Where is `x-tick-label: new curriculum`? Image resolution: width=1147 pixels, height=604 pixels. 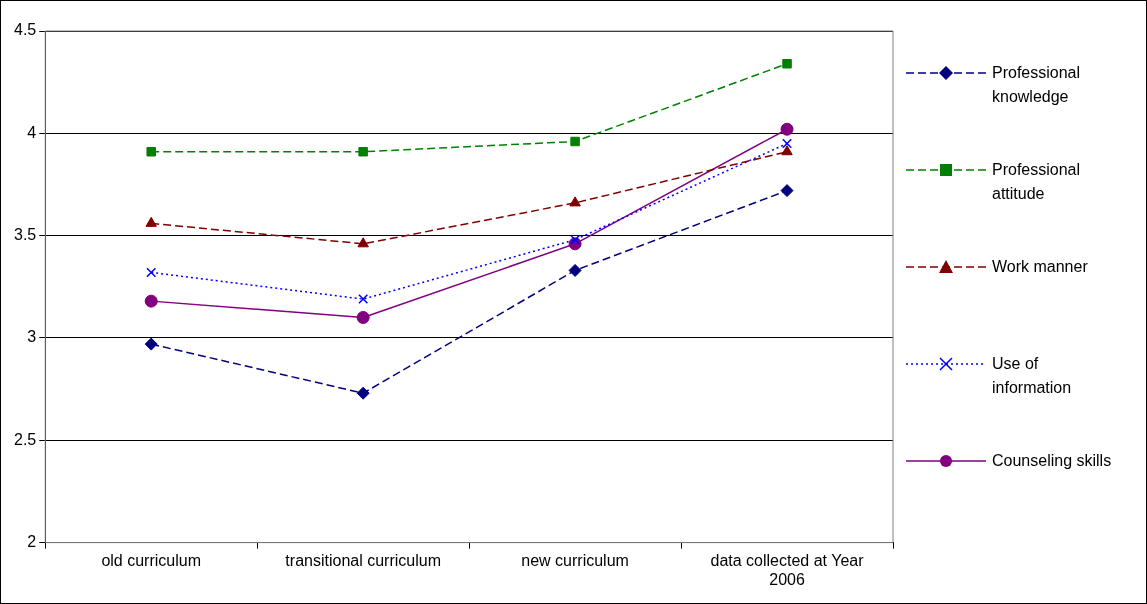 x-tick-label: new curriculum is located at coordinates (575, 560).